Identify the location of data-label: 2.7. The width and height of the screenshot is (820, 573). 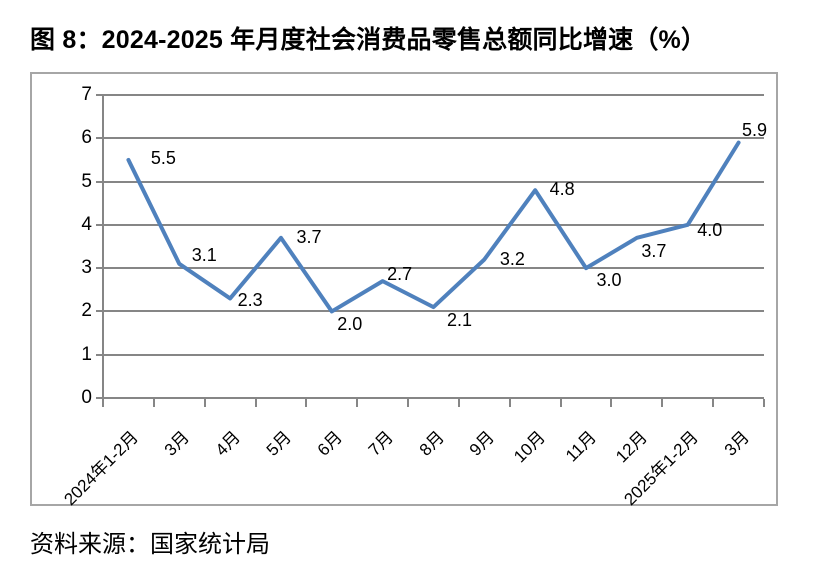
(400, 274).